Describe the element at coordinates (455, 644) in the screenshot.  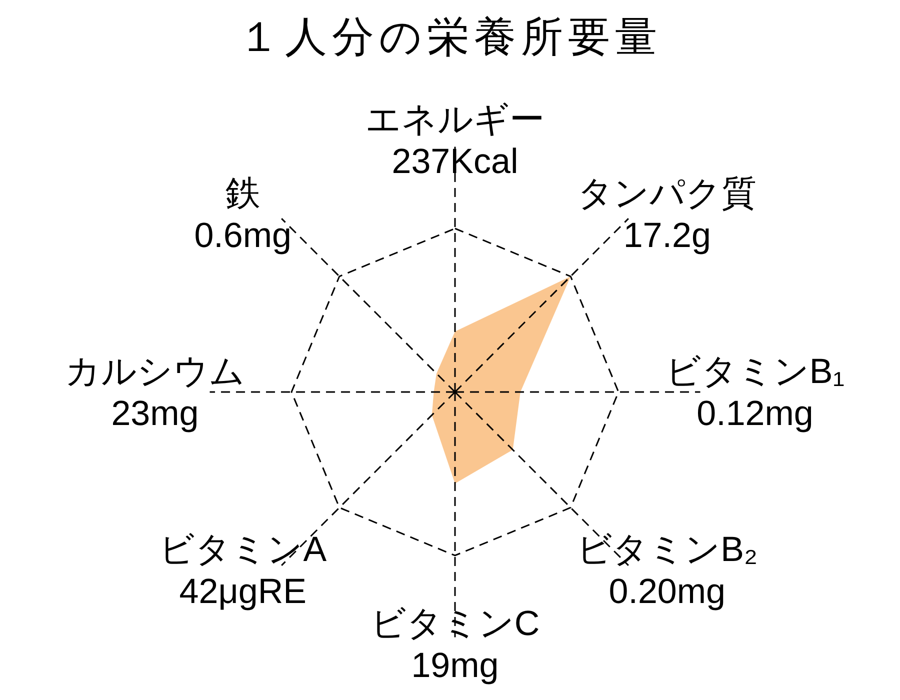
I see `spoke-label: ビタミンC 19mg` at that location.